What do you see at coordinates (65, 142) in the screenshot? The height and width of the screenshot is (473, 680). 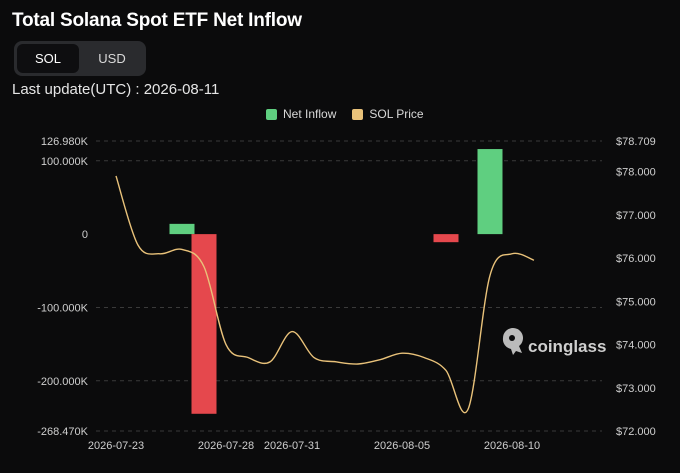 I see `left-axis-tick: 126.980K` at bounding box center [65, 142].